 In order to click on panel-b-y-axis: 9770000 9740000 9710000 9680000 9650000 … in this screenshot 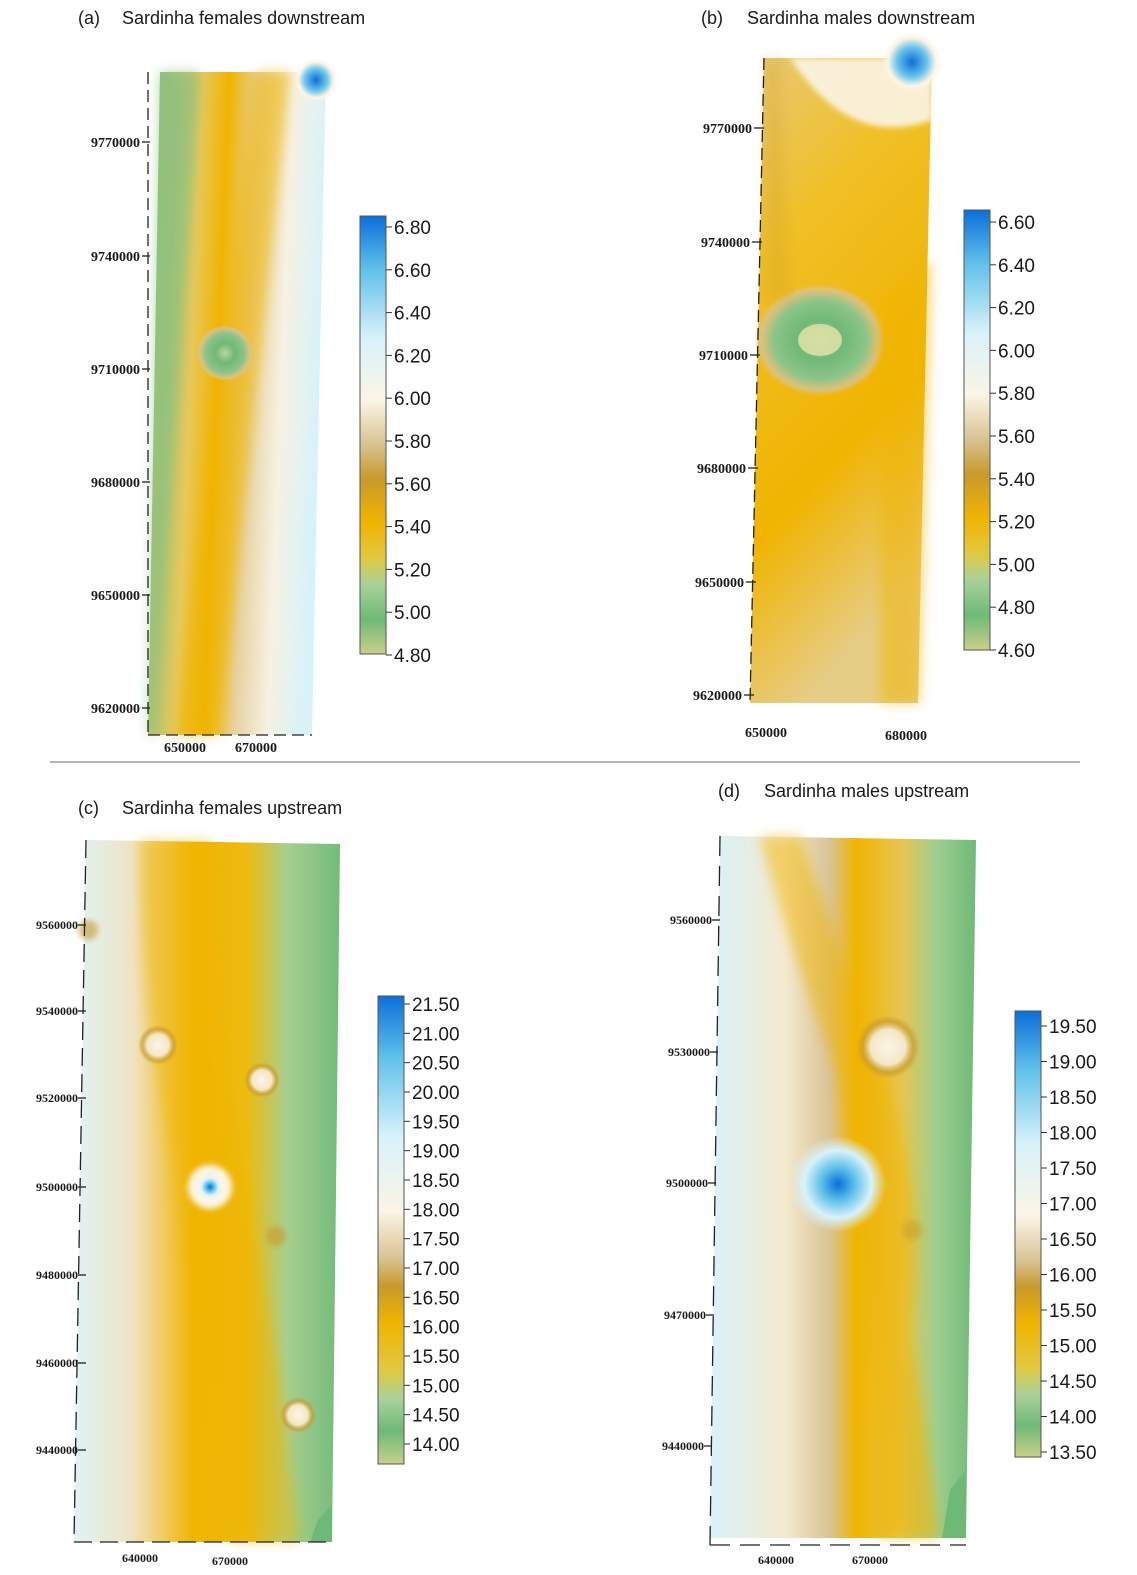, I will do `click(728, 413)`.